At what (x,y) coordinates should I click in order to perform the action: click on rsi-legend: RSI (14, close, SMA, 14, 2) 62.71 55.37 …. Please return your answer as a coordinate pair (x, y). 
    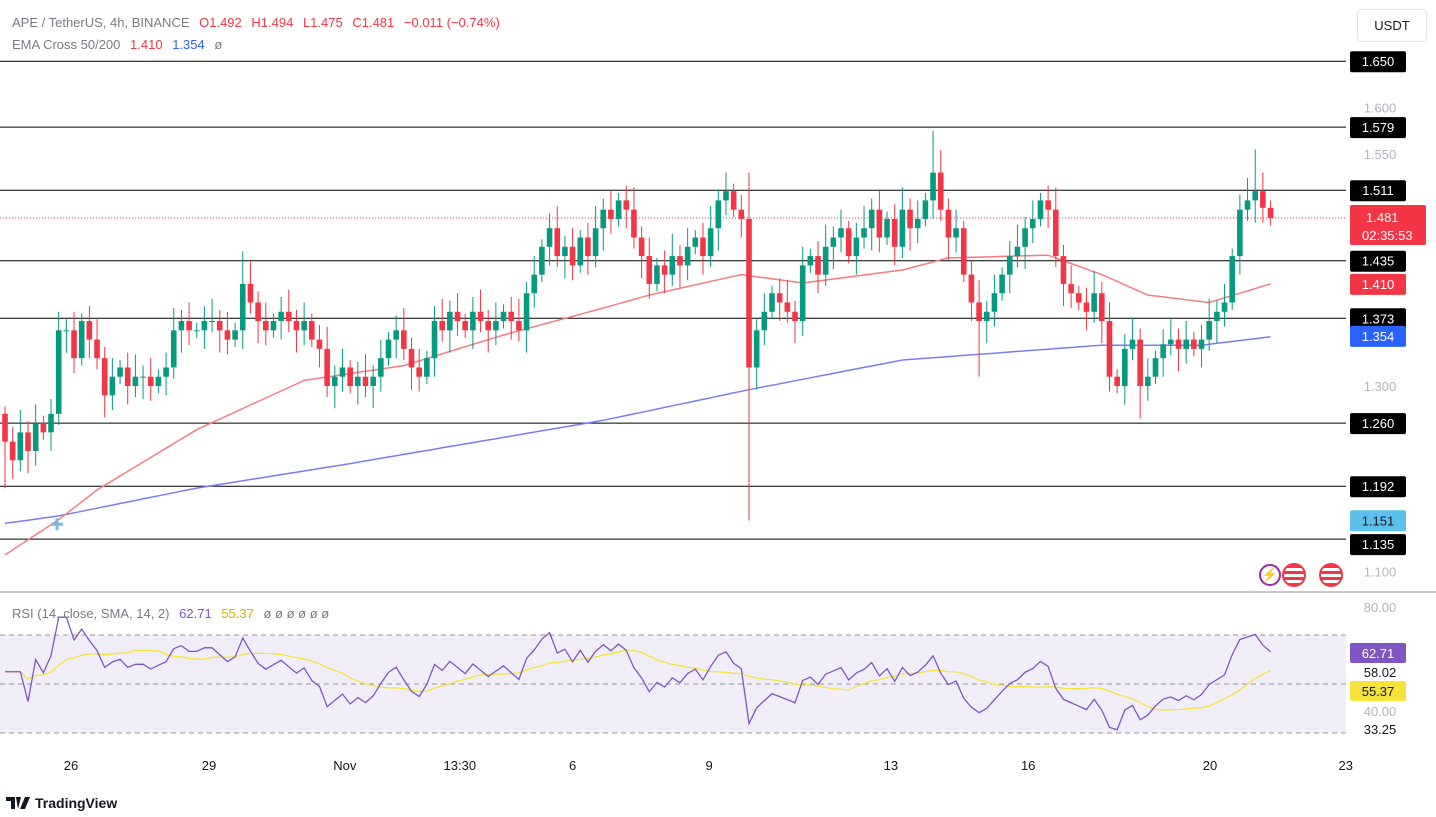
    Looking at the image, I should click on (173, 613).